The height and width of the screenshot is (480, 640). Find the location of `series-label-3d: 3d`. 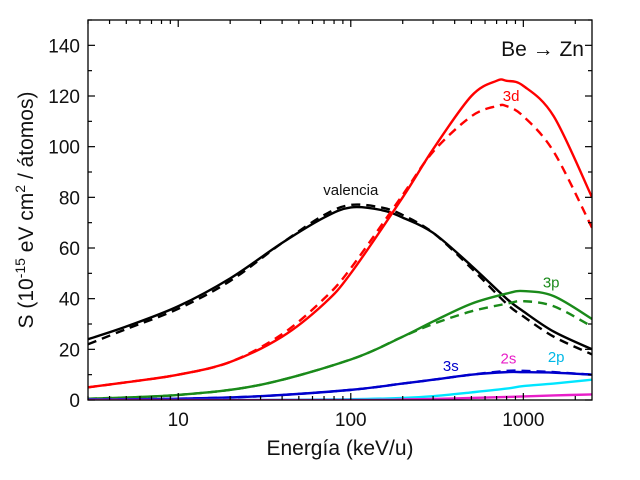

series-label-3d: 3d is located at coordinates (511, 96).